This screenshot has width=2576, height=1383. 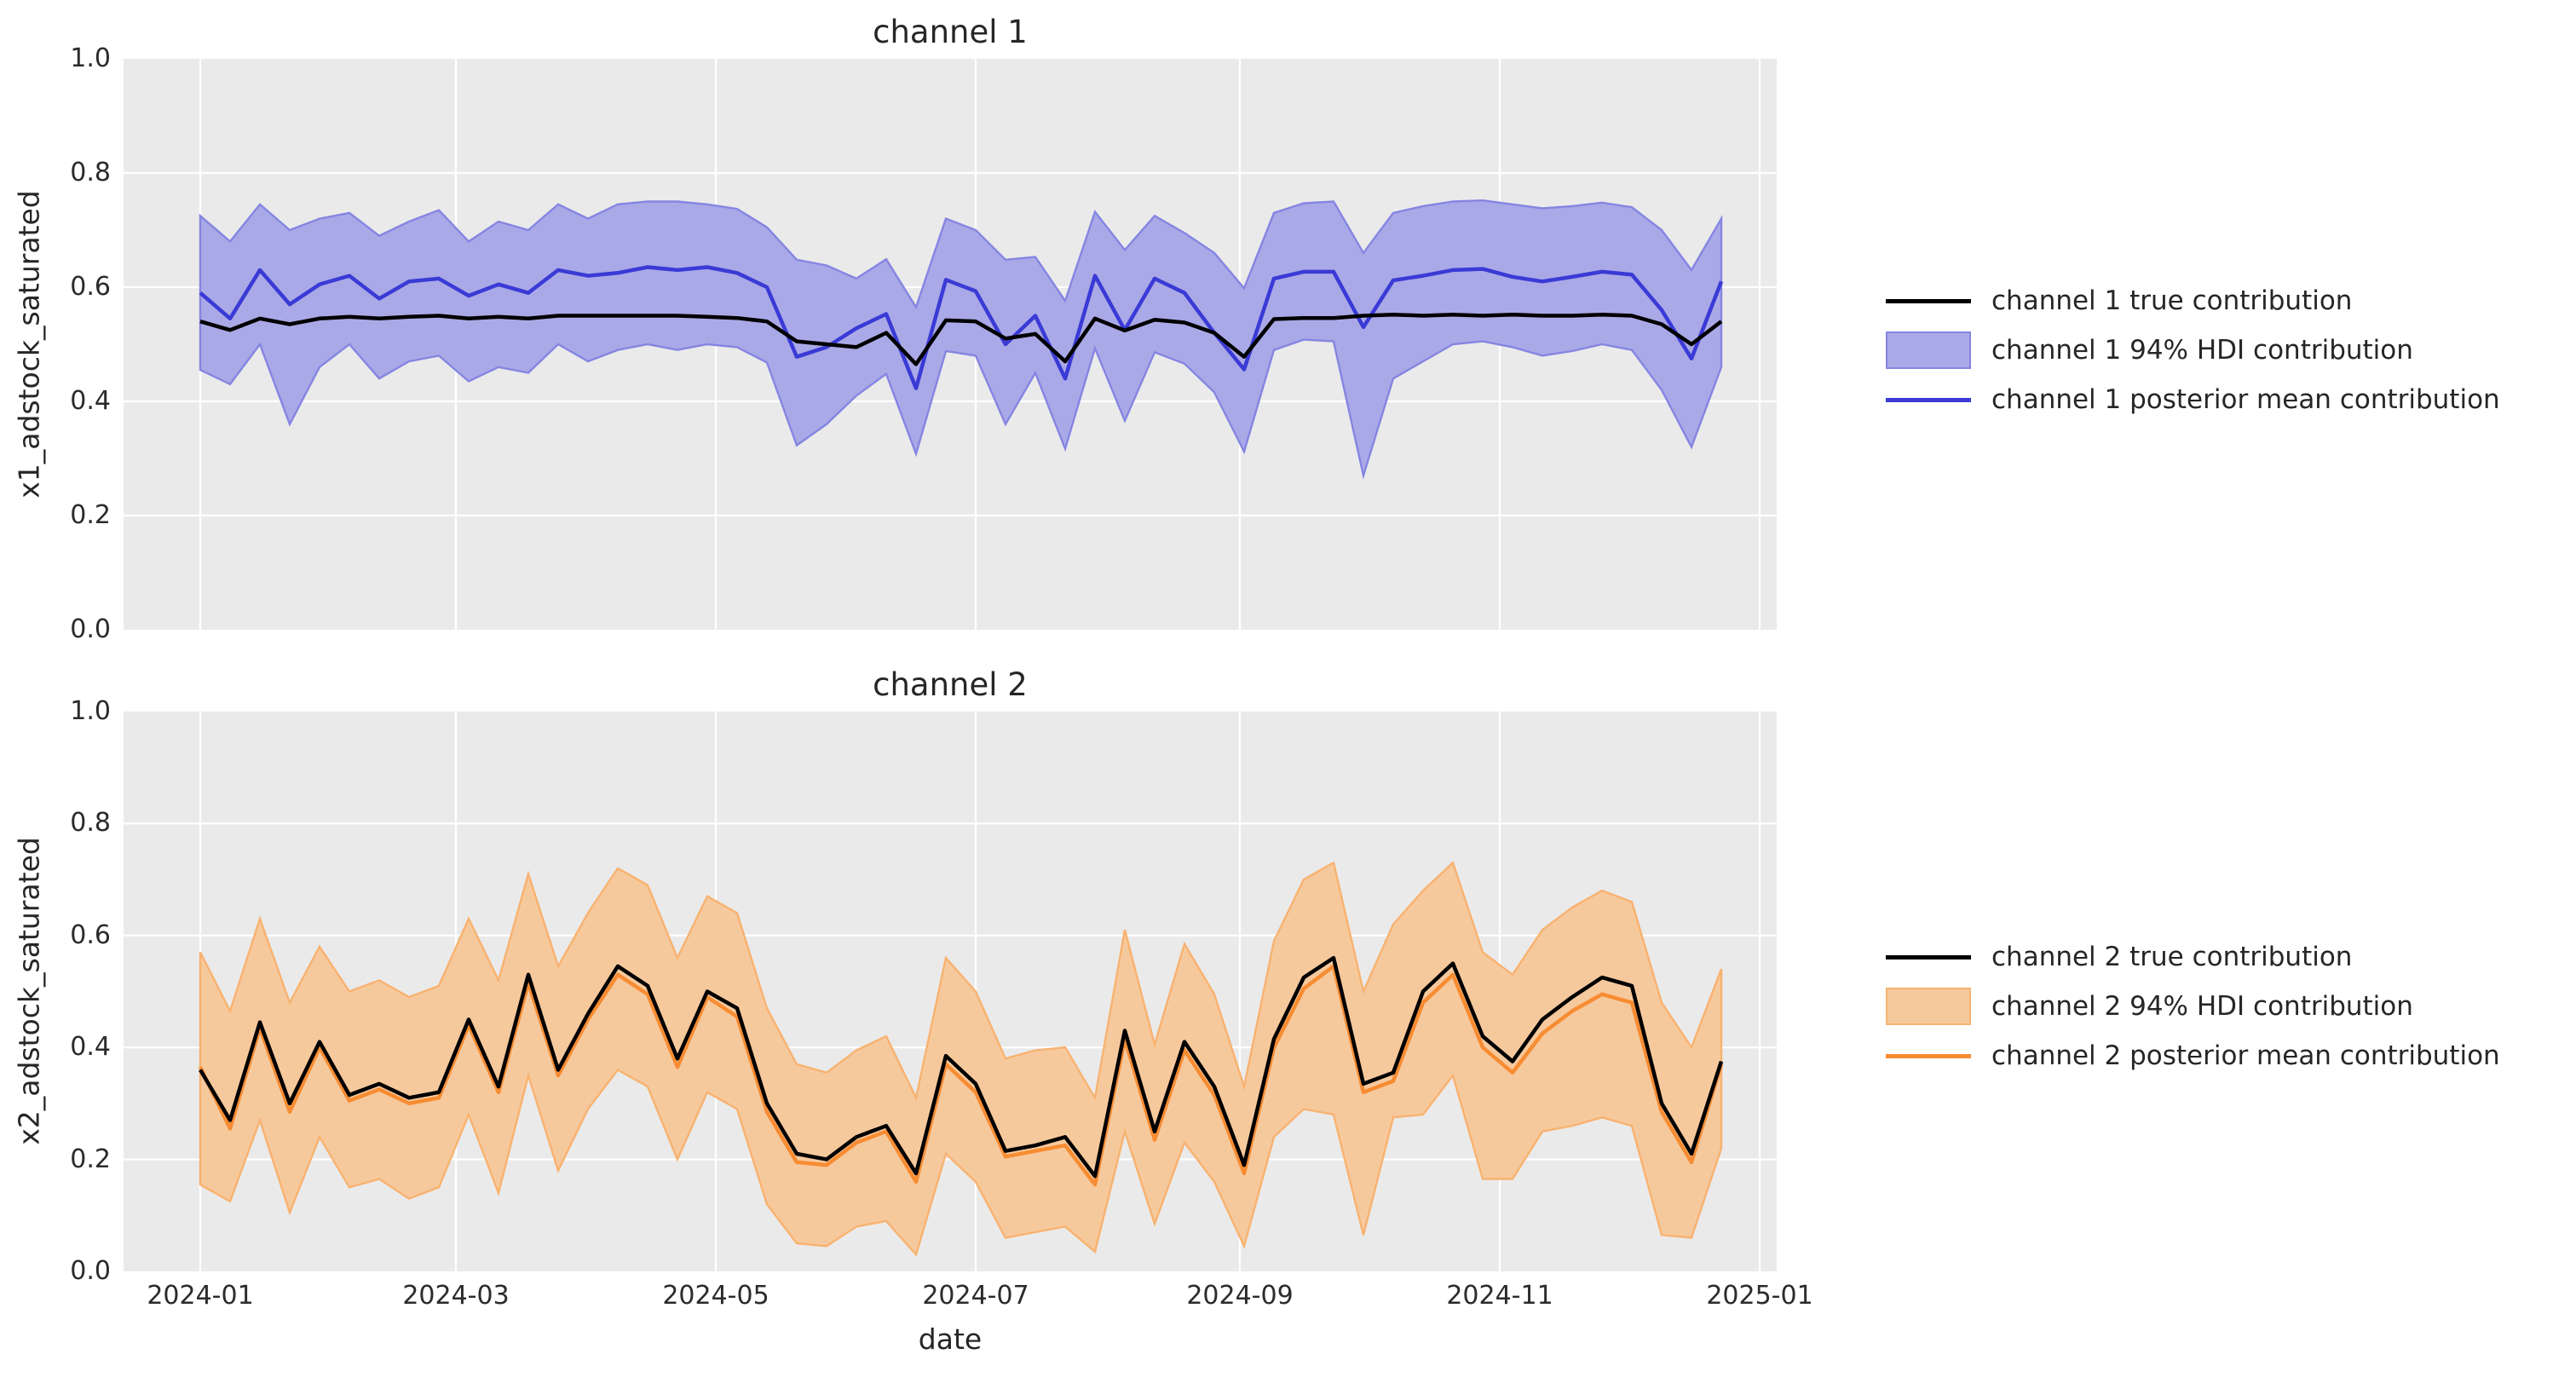 What do you see at coordinates (29, 991) in the screenshot?
I see `y-axis-label-channel-2: x2_adstock_saturated` at bounding box center [29, 991].